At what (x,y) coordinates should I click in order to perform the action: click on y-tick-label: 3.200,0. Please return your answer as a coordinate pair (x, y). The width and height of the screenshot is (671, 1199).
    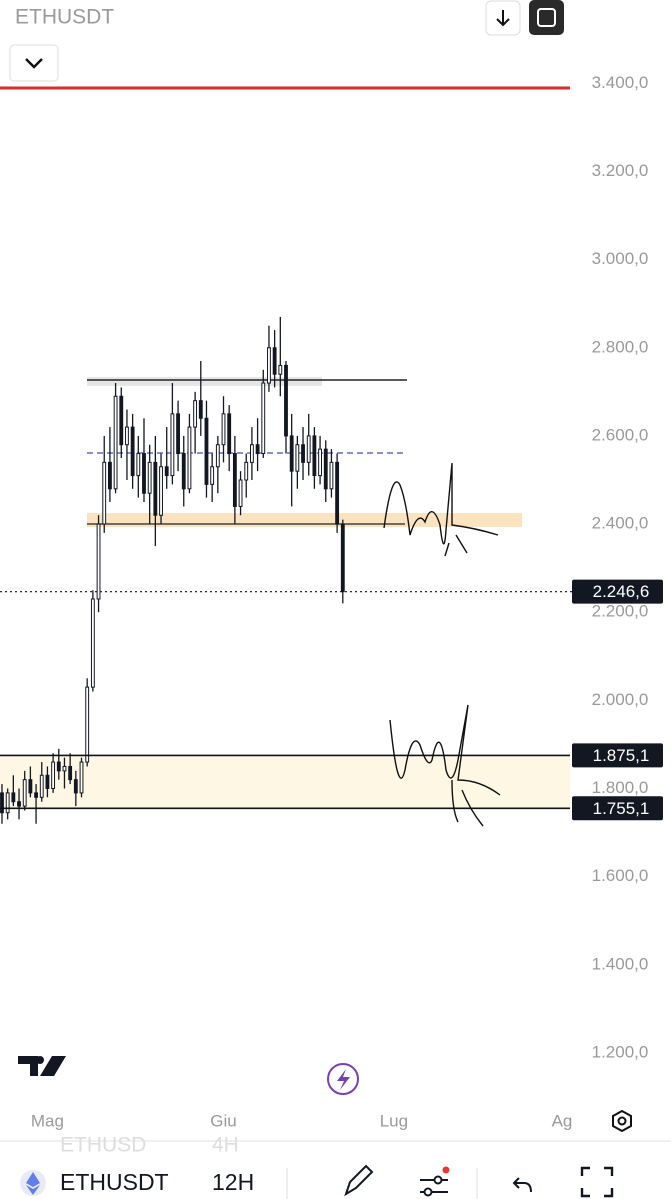
    Looking at the image, I should click on (620, 170).